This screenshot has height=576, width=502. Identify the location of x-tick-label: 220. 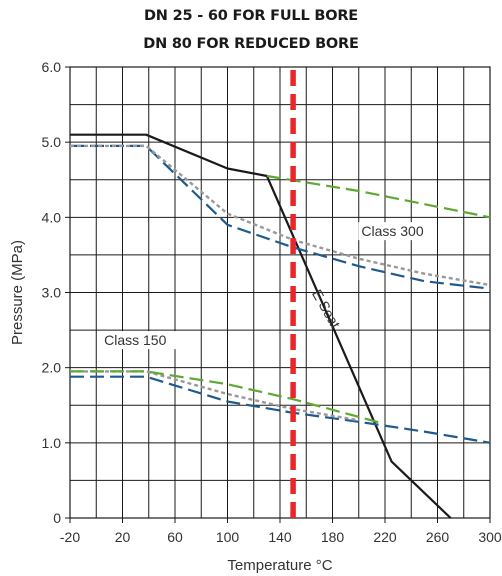
(385, 537).